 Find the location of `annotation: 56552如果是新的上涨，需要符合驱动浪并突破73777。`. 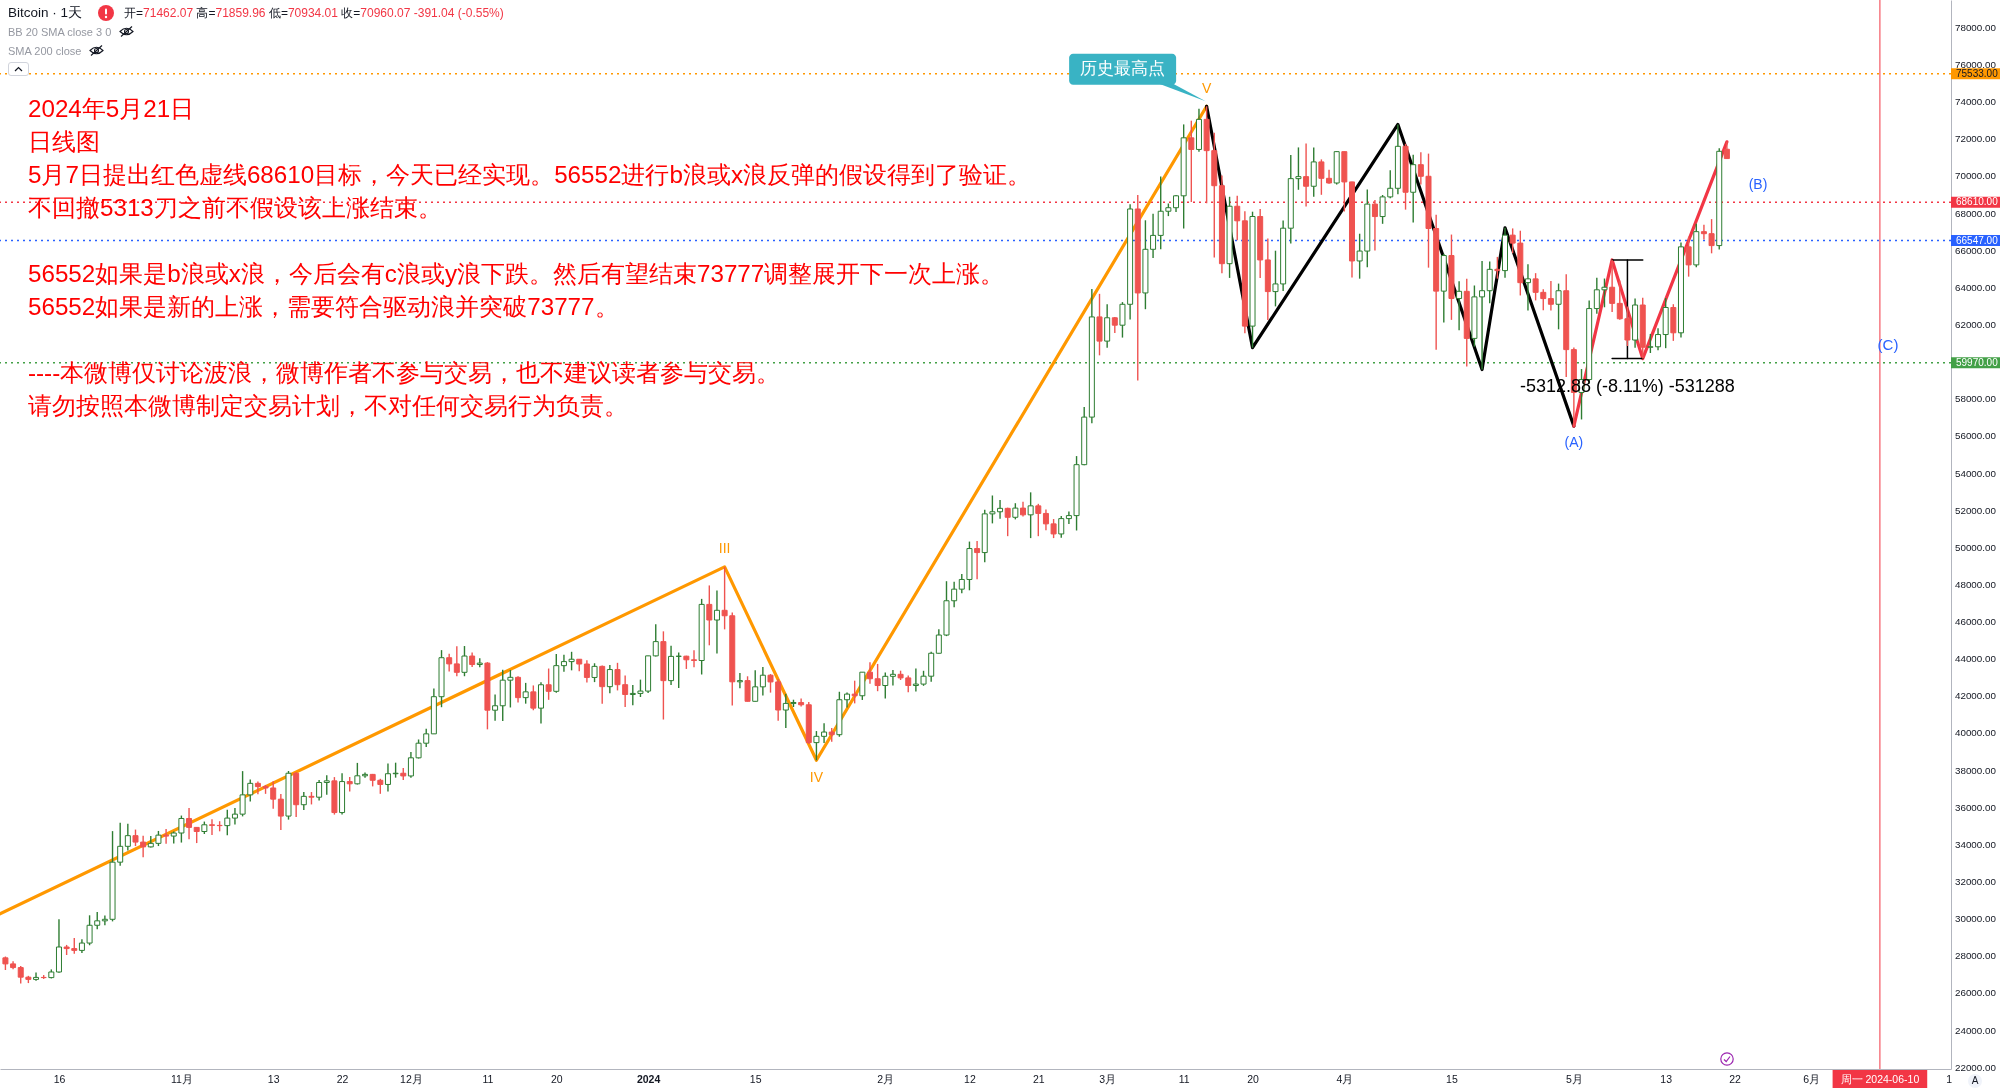

annotation: 56552如果是新的上涨，需要符合驱动浪并突破73777。 is located at coordinates (323, 306).